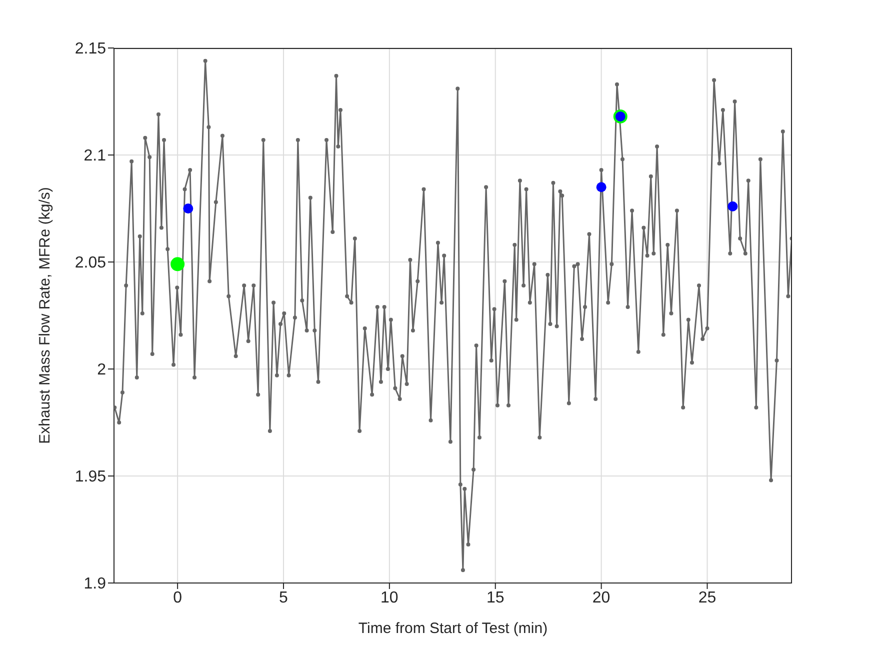 This screenshot has height=656, width=875. I want to click on y-tick-label: 2.05, so click(90, 263).